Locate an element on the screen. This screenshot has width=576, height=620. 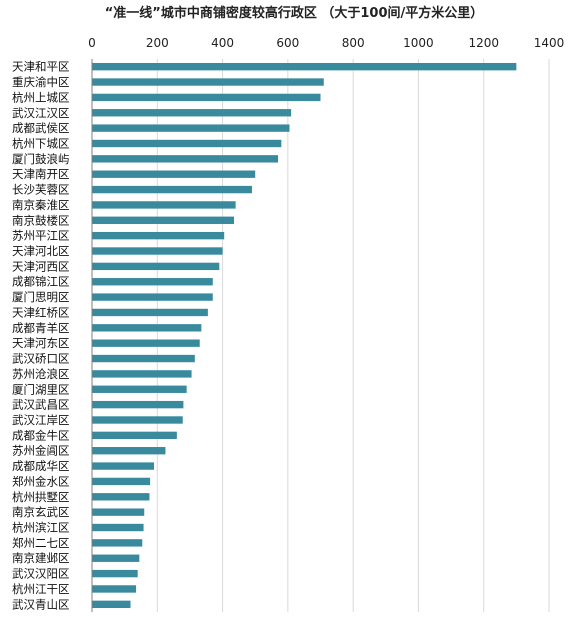
category-label: 杭州江干区 is located at coordinates (41, 589).